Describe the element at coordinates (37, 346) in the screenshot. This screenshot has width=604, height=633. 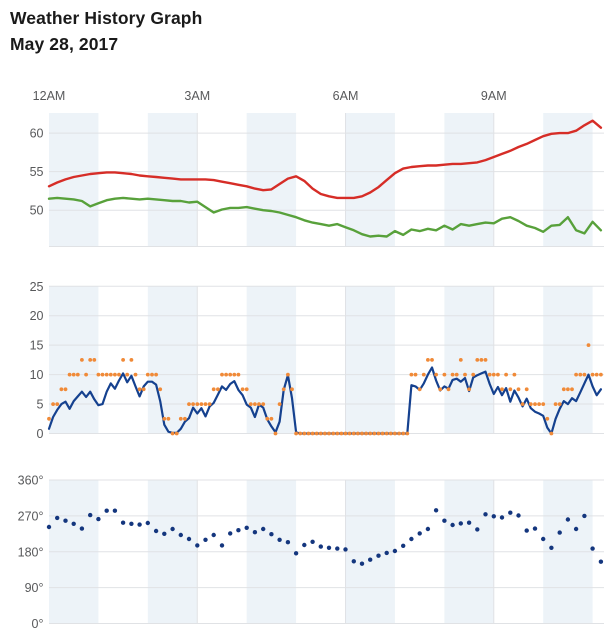
I see `y-tick-label: 15` at that location.